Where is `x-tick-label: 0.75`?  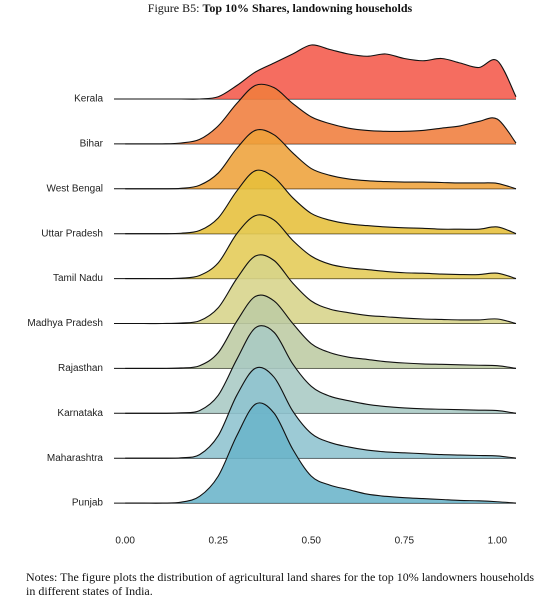 x-tick-label: 0.75 is located at coordinates (405, 541).